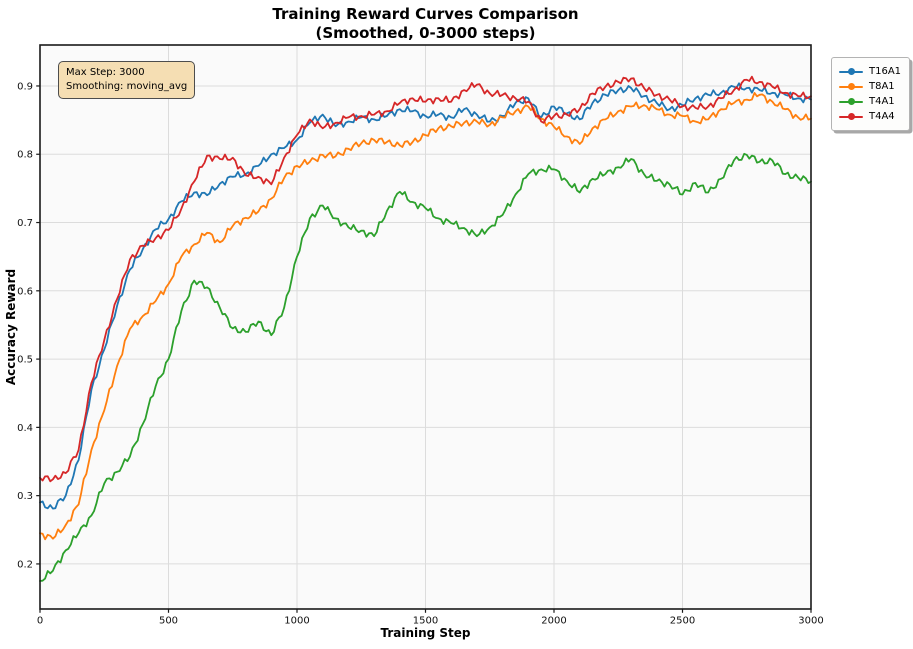 This screenshot has height=649, width=913. Describe the element at coordinates (810, 621) in the screenshot. I see `x-tick-label-3000: 3000` at that location.